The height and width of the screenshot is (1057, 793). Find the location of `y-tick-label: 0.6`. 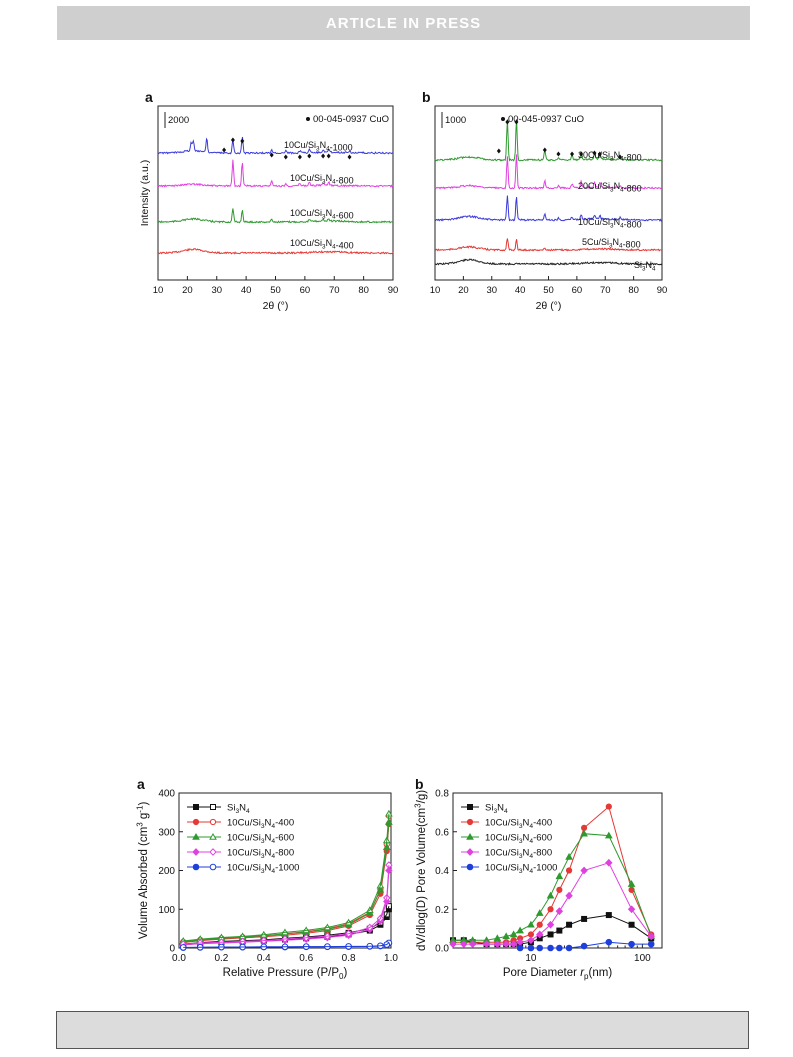

y-tick-label: 0.6 is located at coordinates (442, 832).